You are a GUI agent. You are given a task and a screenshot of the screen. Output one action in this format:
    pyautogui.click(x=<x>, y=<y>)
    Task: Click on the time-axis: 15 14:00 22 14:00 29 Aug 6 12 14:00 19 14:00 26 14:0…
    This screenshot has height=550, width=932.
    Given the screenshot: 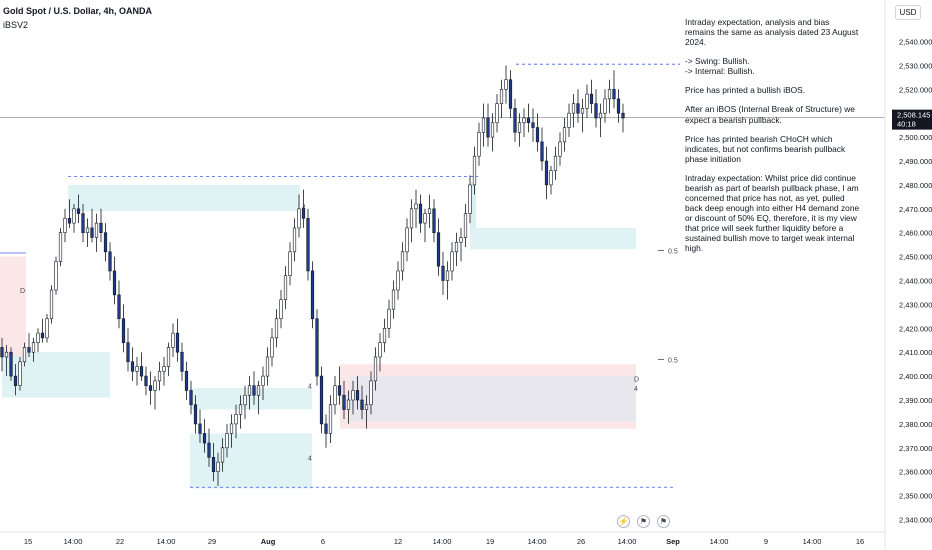 What is the action you would take?
    pyautogui.click(x=442, y=538)
    